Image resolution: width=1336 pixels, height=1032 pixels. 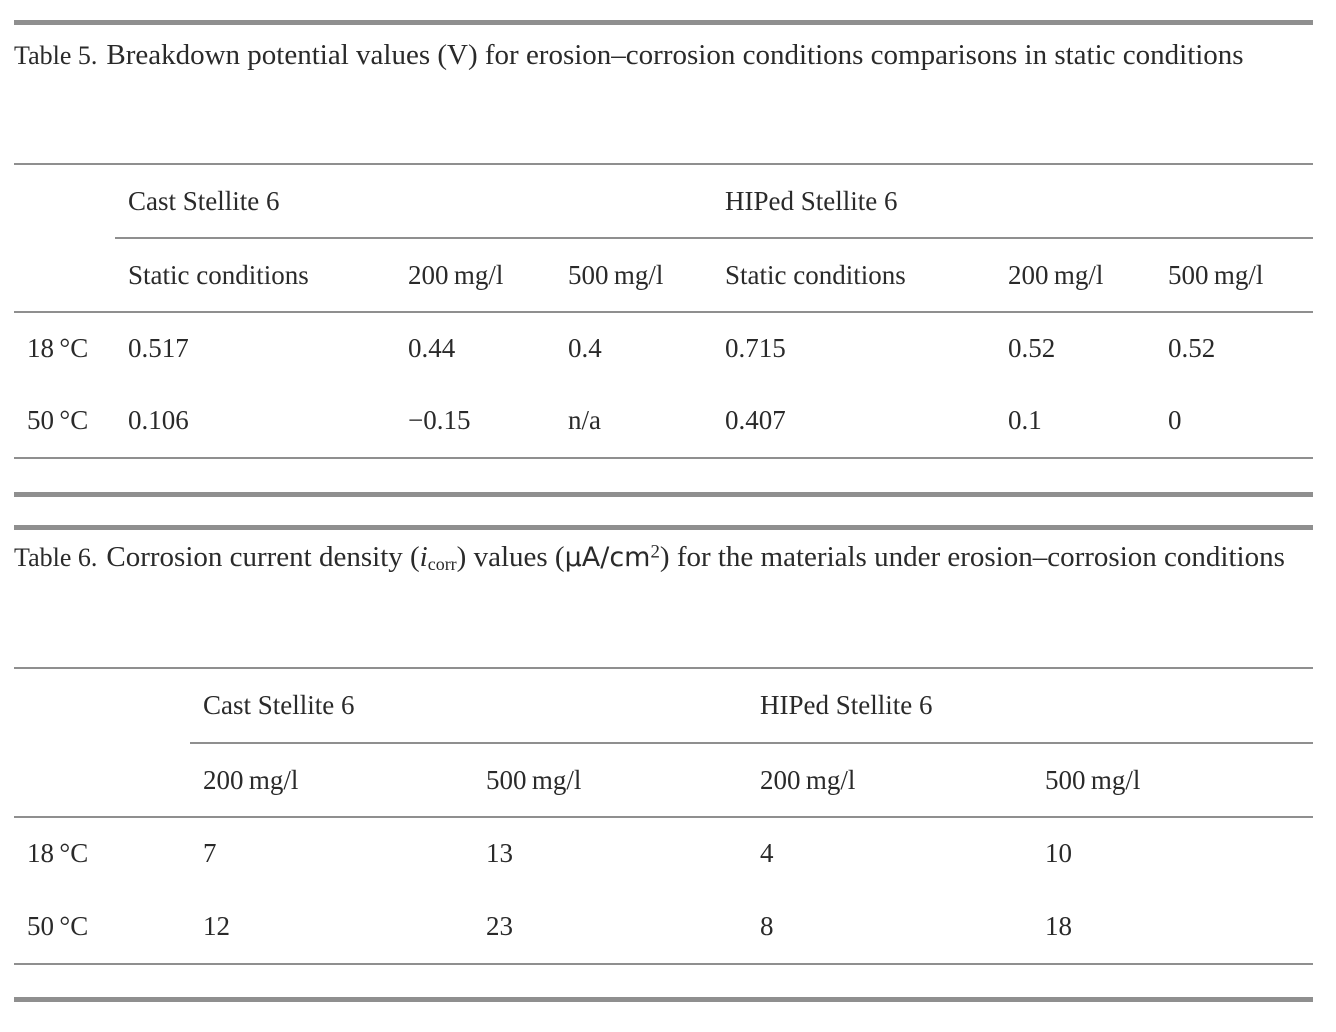 What do you see at coordinates (58, 853) in the screenshot?
I see `table6-row-label: 18 °C` at bounding box center [58, 853].